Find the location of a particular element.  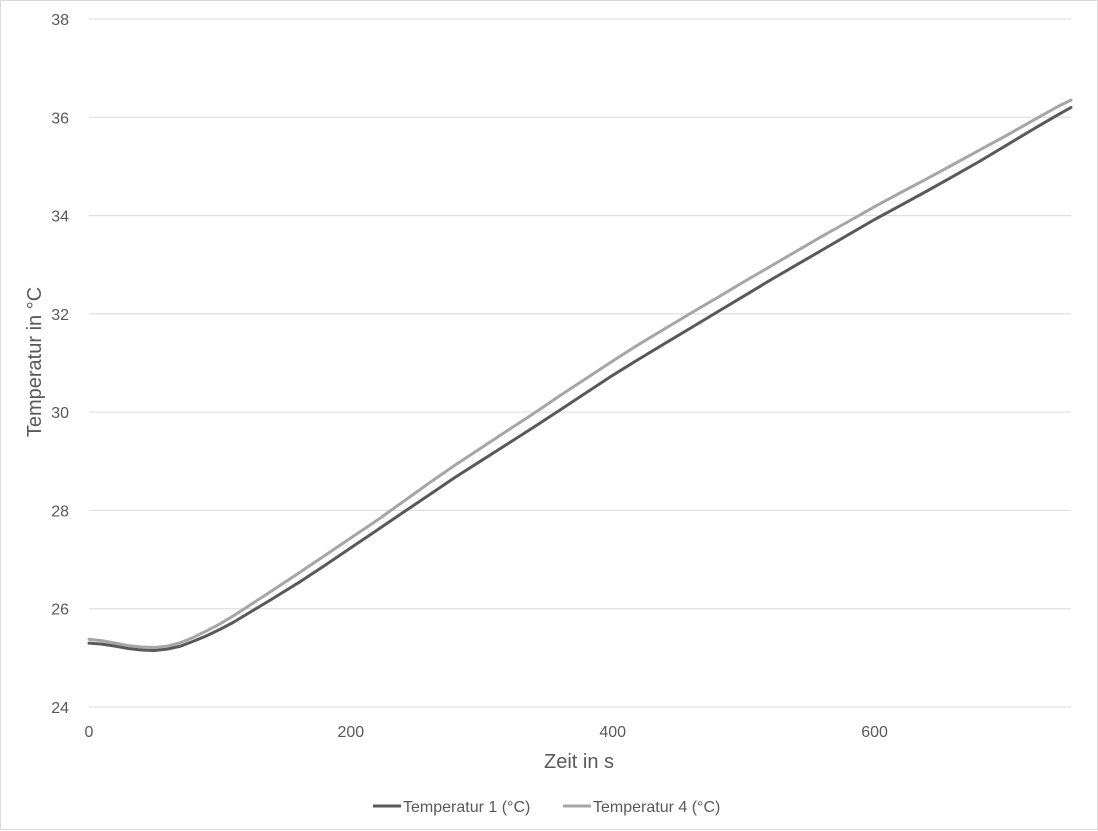

y-tick-label: 26 is located at coordinates (60, 610).